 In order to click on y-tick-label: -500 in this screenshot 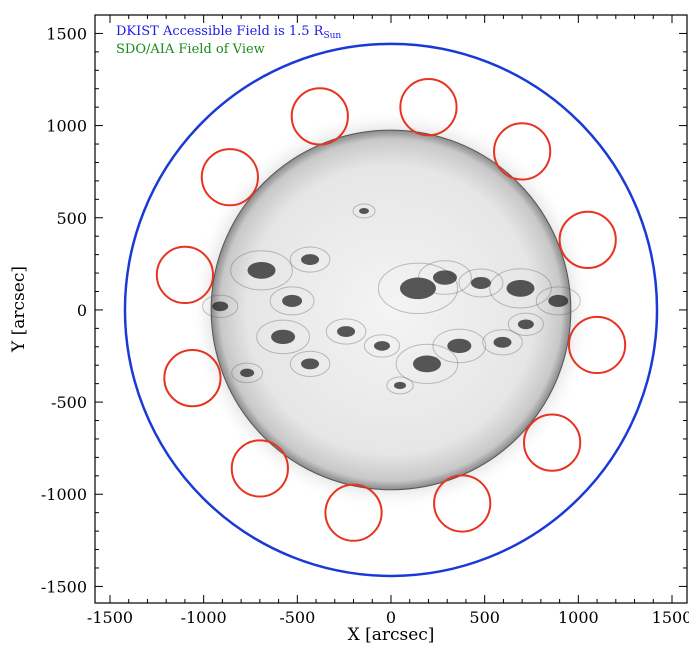, I will do `click(69, 402)`.